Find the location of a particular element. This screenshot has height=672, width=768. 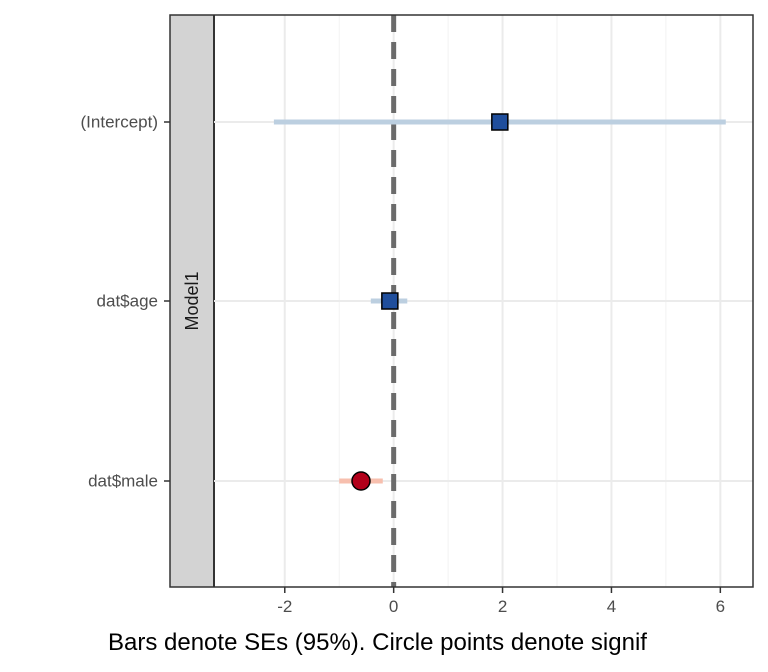

facet-strip is located at coordinates (192, 301).